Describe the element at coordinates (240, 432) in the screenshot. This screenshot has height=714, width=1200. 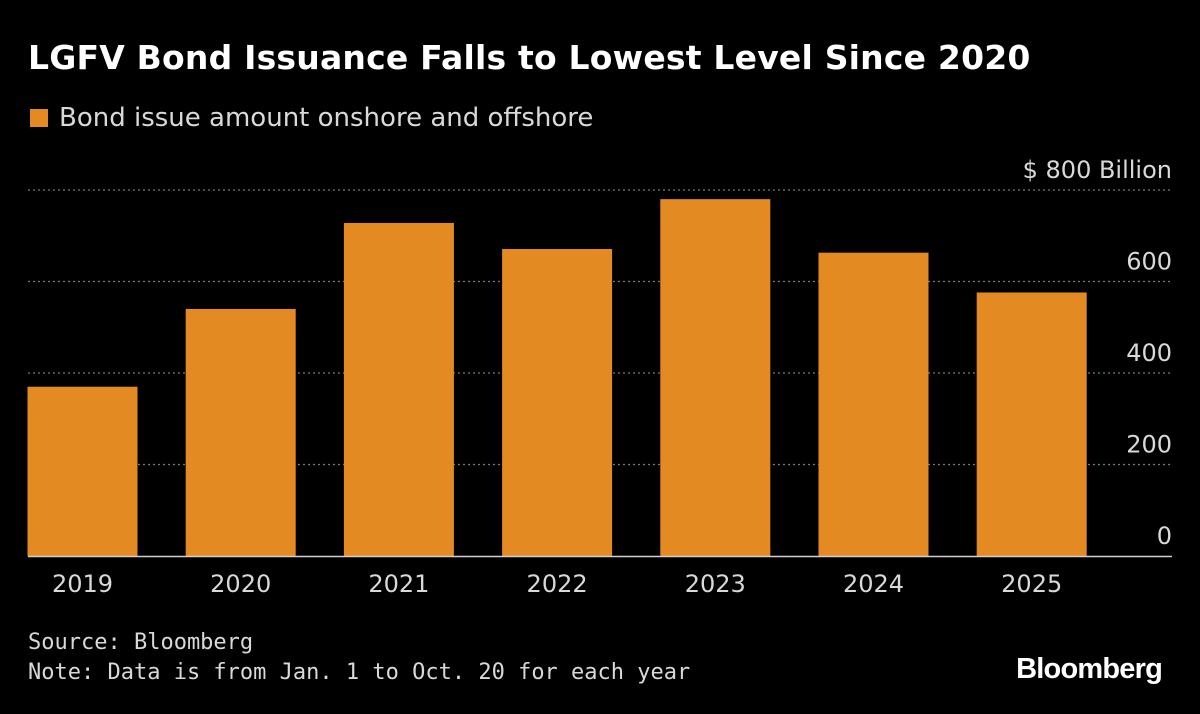
I see `bar-2020` at that location.